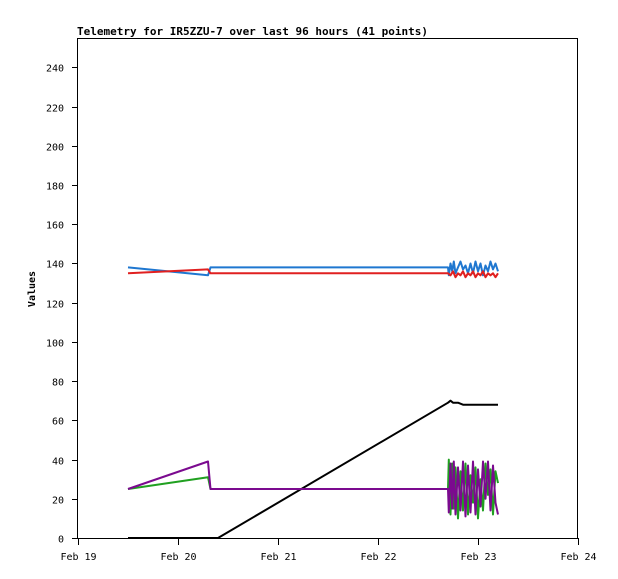  I want to click on y-axis: 0 20 40 60 80 100 120 140 160 180 200 220 240, so click(62, 305).